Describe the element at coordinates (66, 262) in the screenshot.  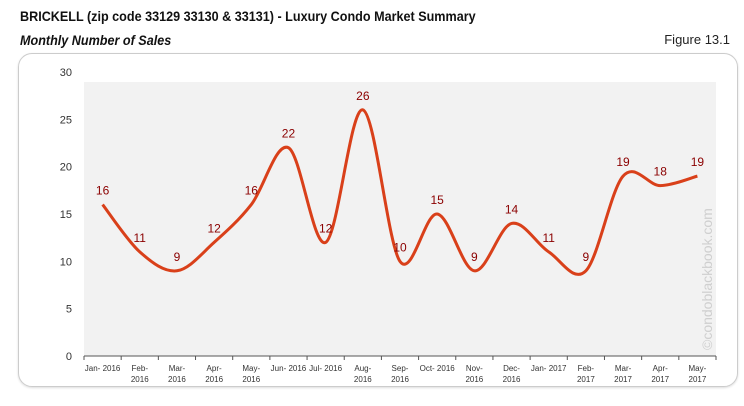
I see `y-tick-label: 10` at that location.